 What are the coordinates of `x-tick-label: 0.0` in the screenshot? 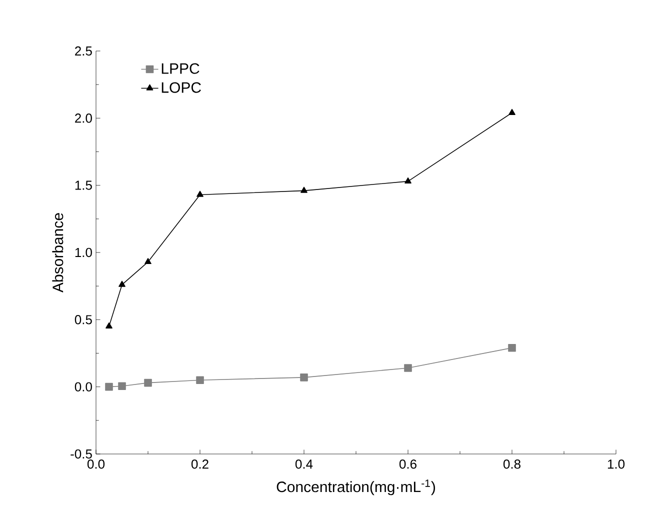 It's located at (96, 464).